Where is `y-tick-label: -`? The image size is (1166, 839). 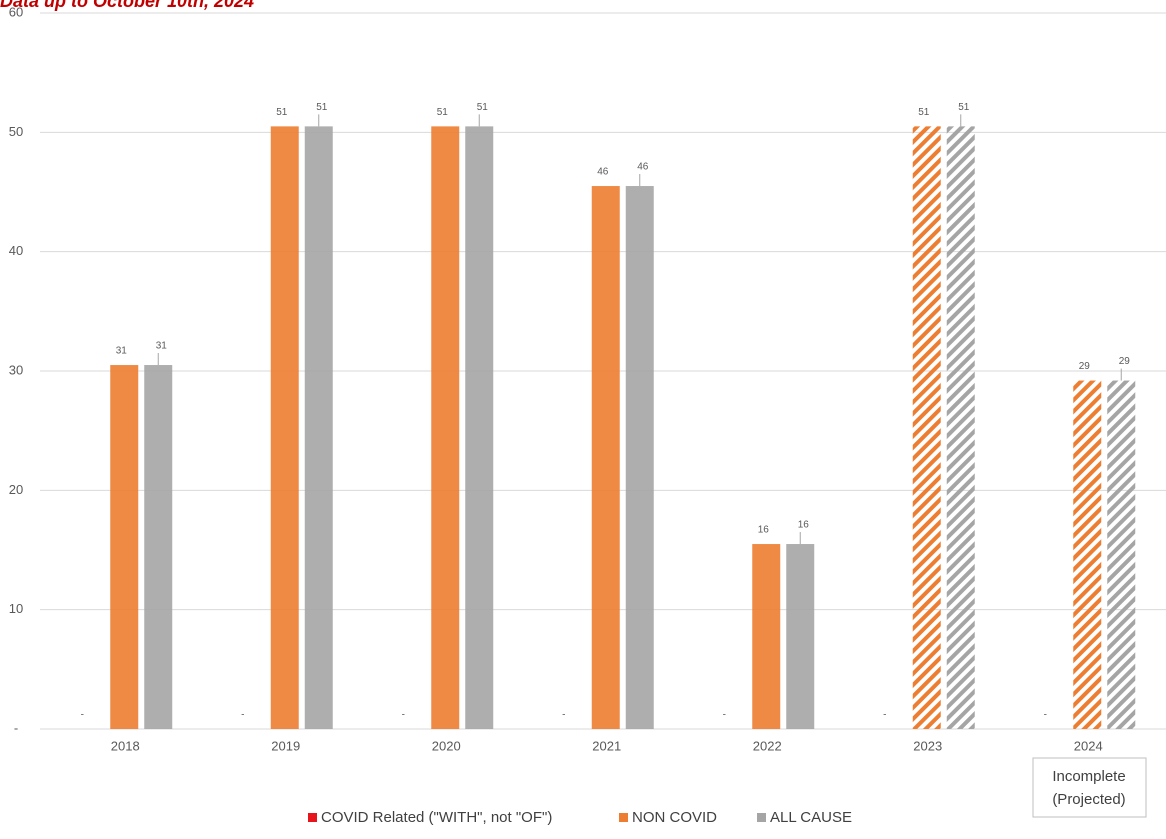 y-tick-label: - is located at coordinates (16, 727).